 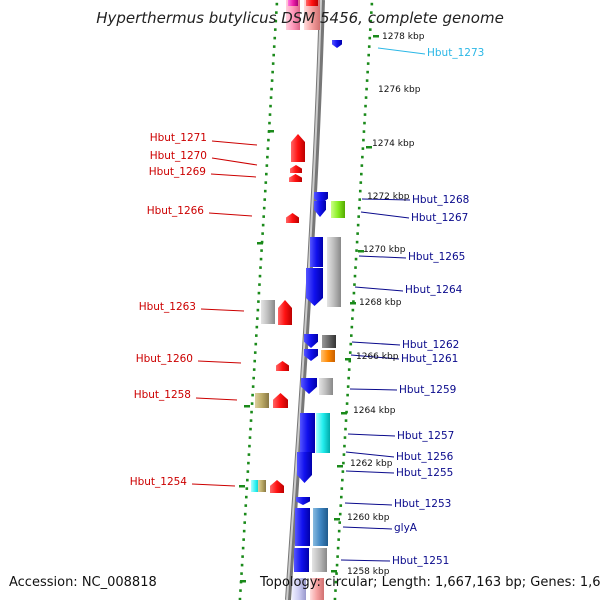 I want to click on kbp-tick-label: 1278 kbp, so click(x=403, y=37).